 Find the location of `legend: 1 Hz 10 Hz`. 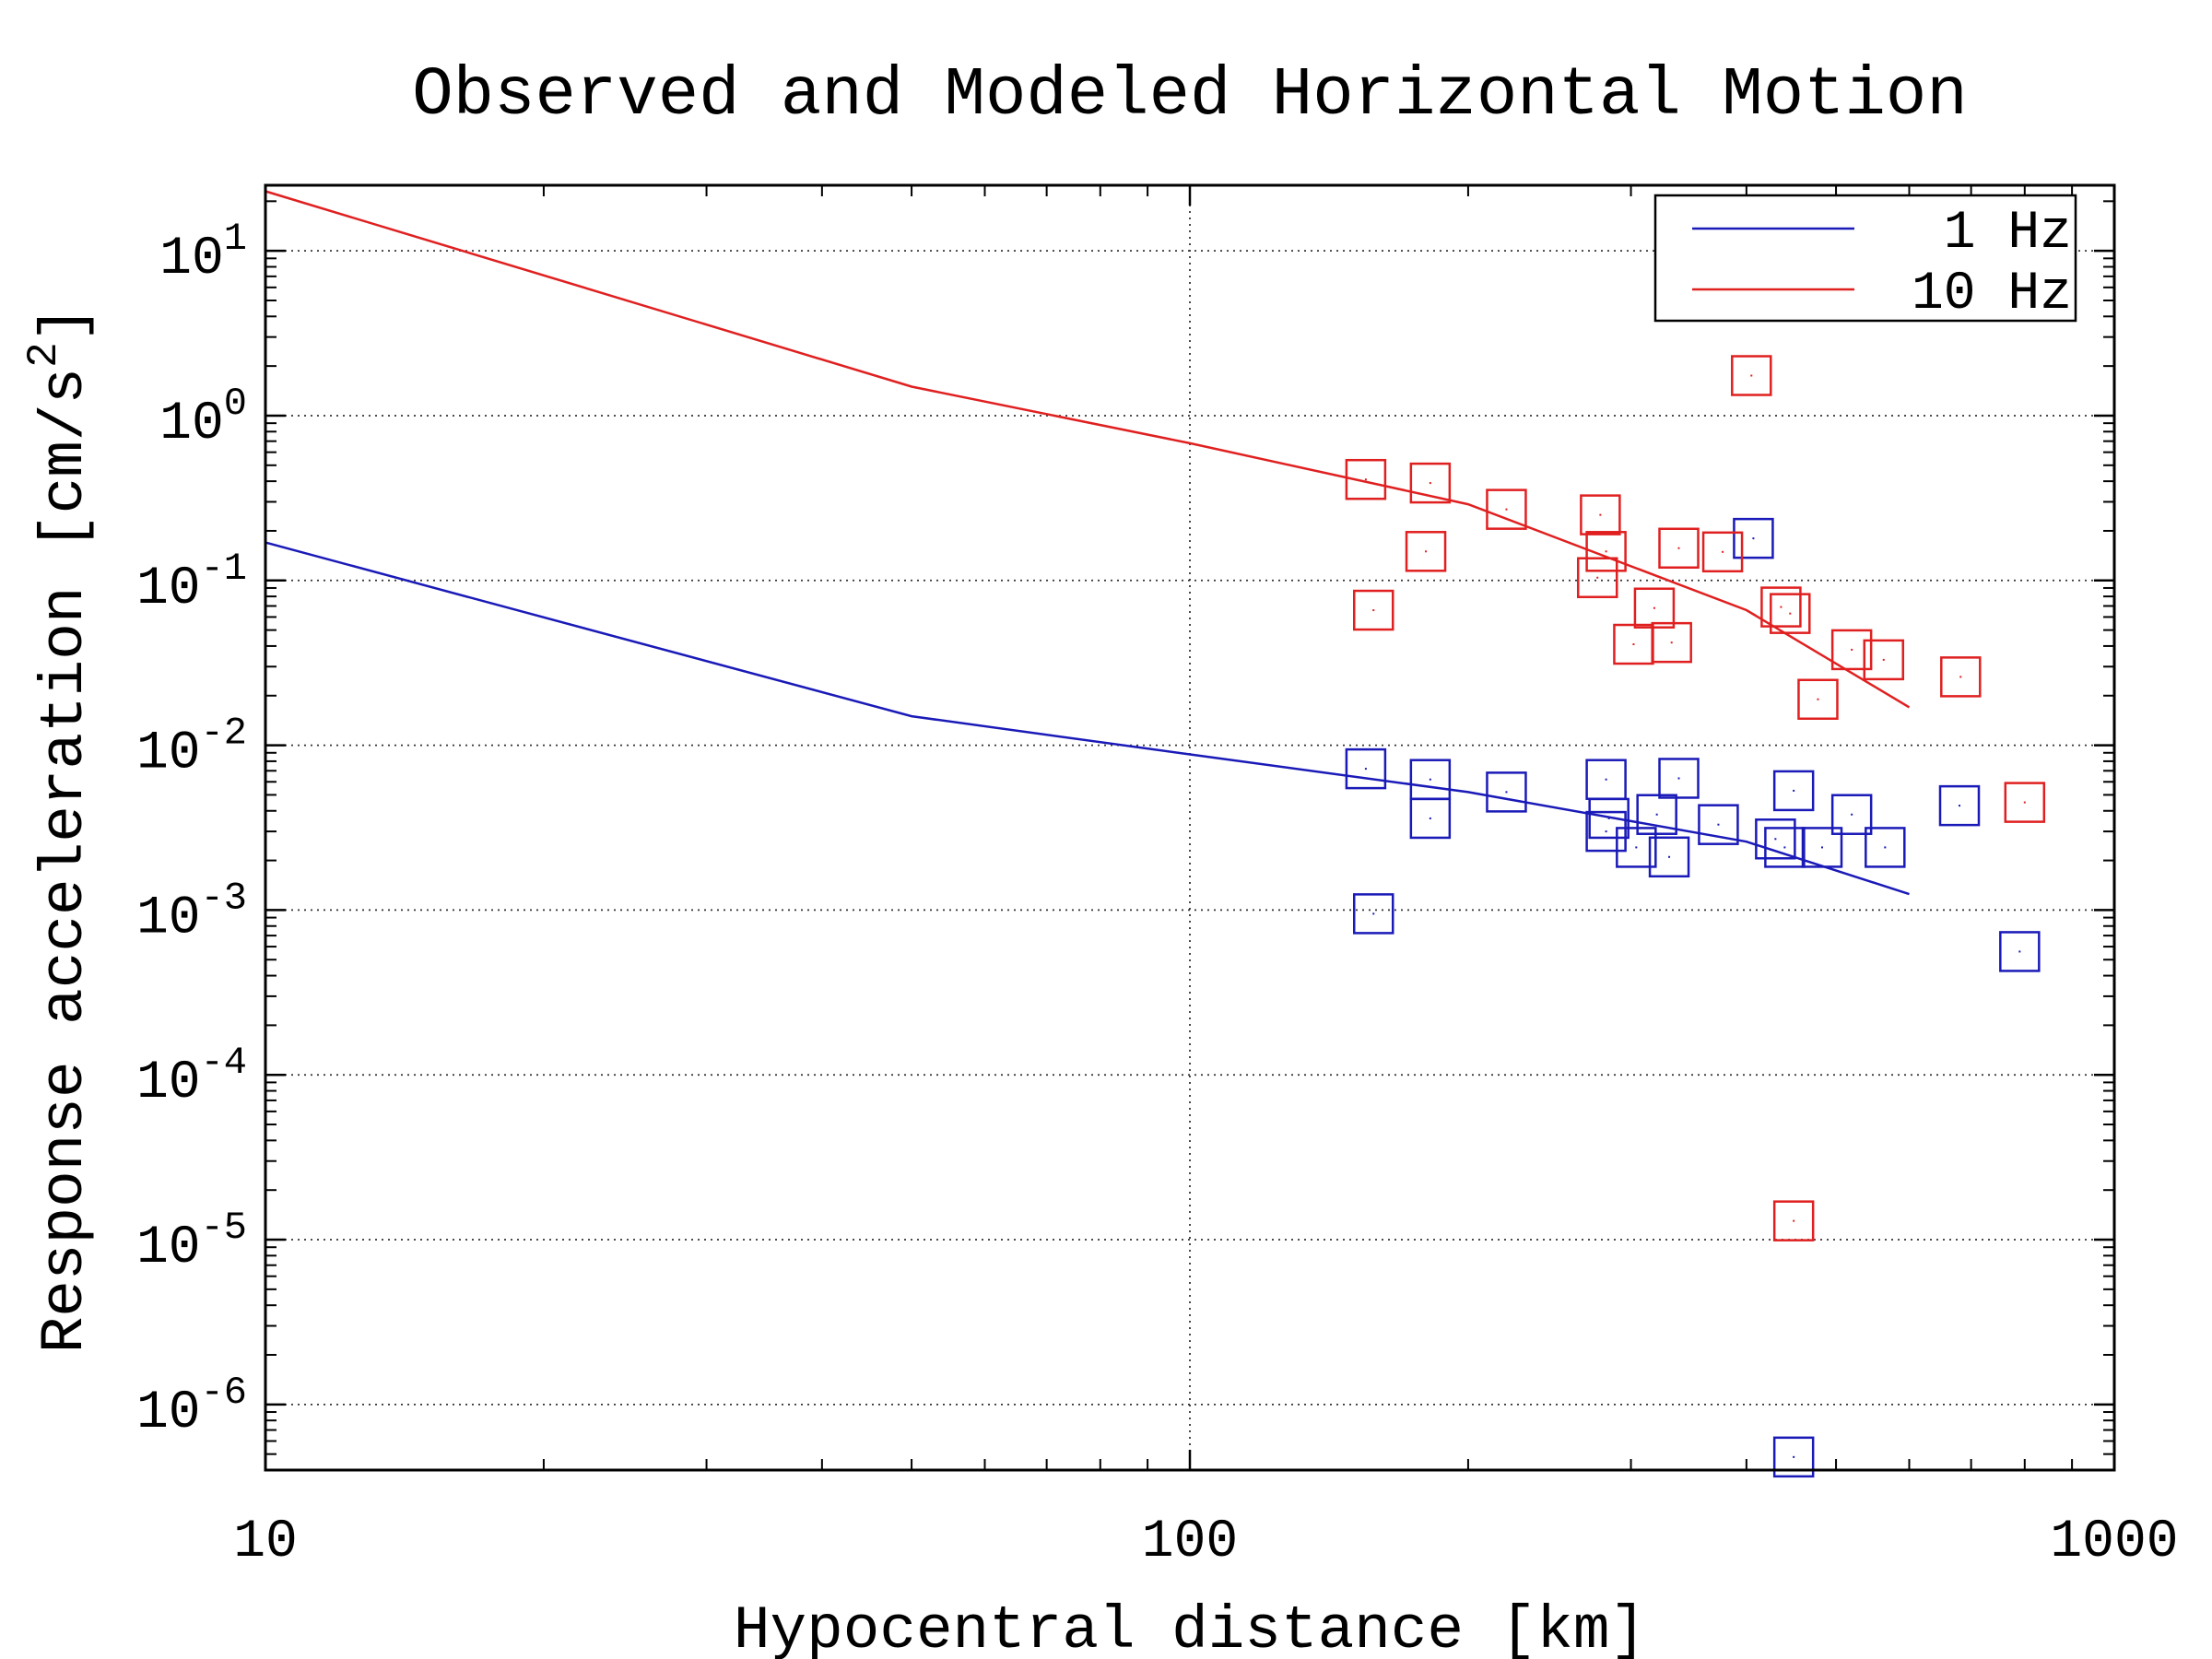

legend: 1 Hz 10 Hz is located at coordinates (1865, 259).